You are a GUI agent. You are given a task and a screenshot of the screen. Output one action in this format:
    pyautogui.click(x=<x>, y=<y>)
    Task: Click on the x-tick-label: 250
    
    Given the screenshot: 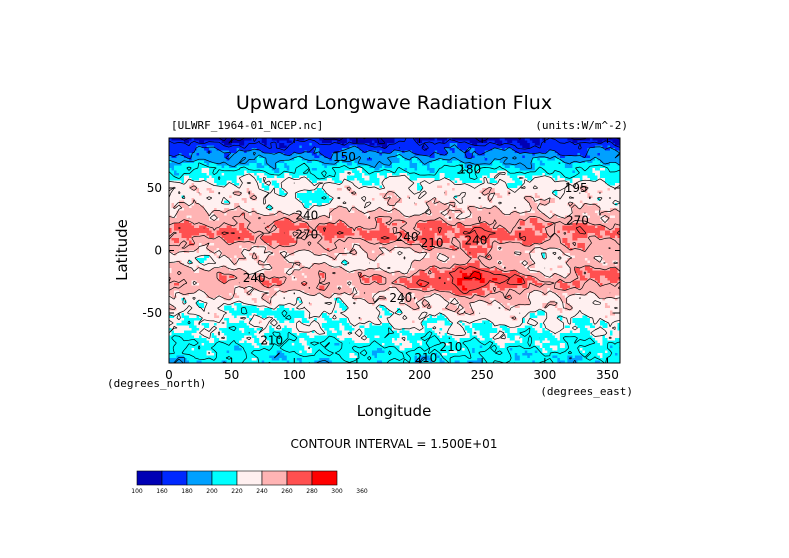 What is the action you would take?
    pyautogui.click(x=482, y=375)
    